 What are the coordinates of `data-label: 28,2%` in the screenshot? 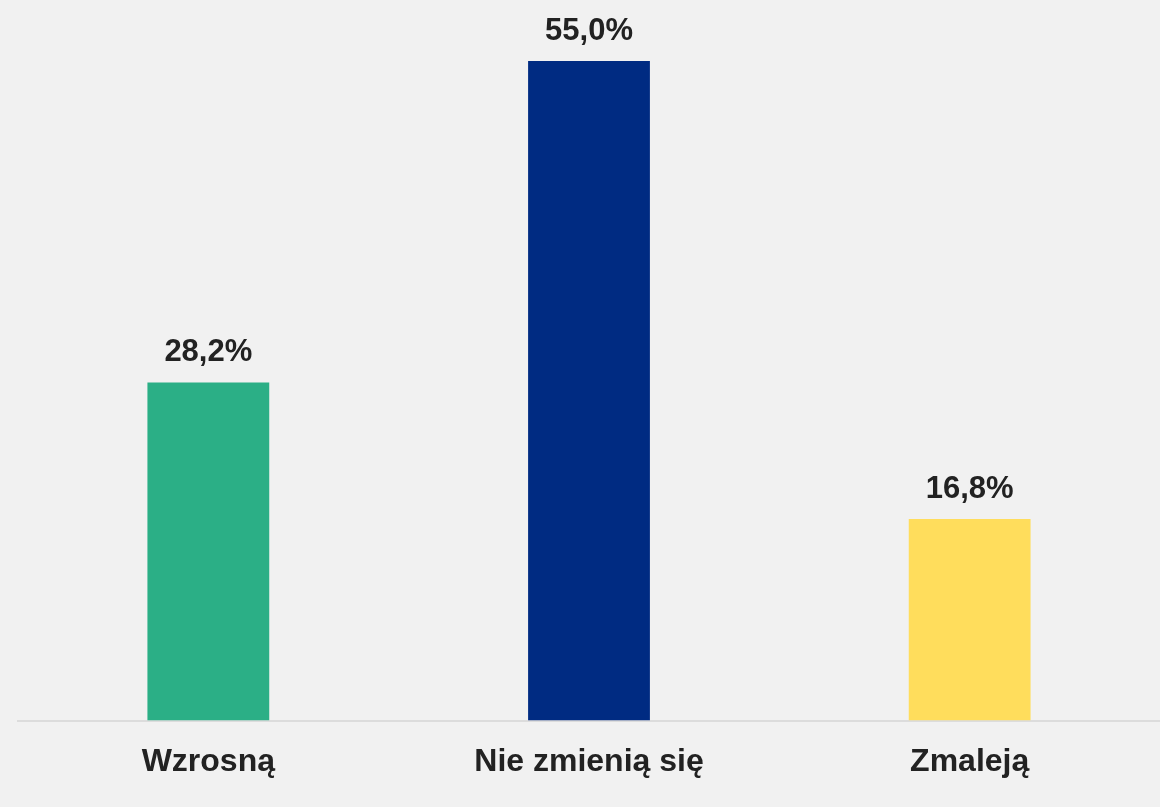 It's located at (208, 351).